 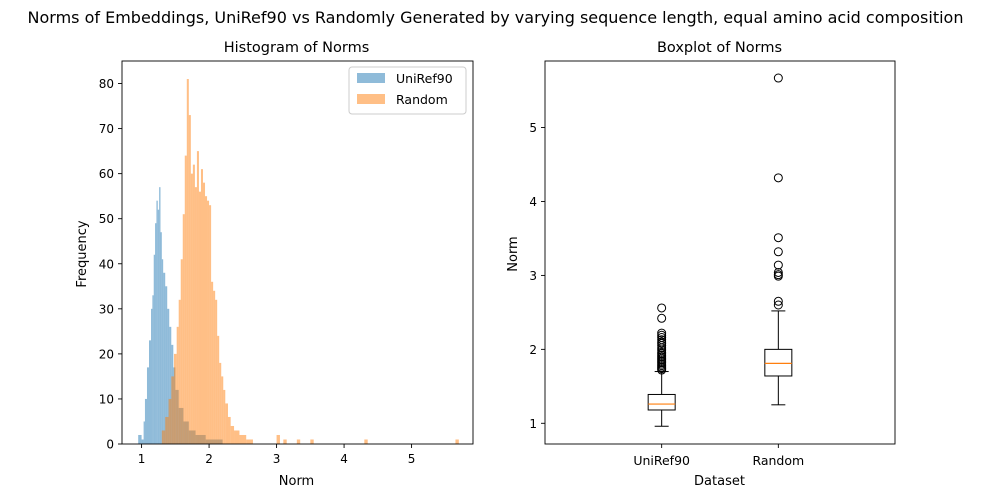 What do you see at coordinates (106, 174) in the screenshot?
I see `histogram-ytick-label: 60` at bounding box center [106, 174].